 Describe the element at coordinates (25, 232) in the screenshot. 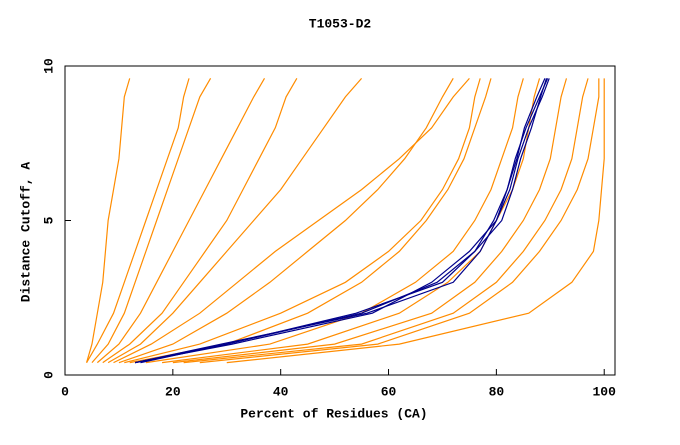

I see `y-axis-label: Distance Cutoff, A` at that location.